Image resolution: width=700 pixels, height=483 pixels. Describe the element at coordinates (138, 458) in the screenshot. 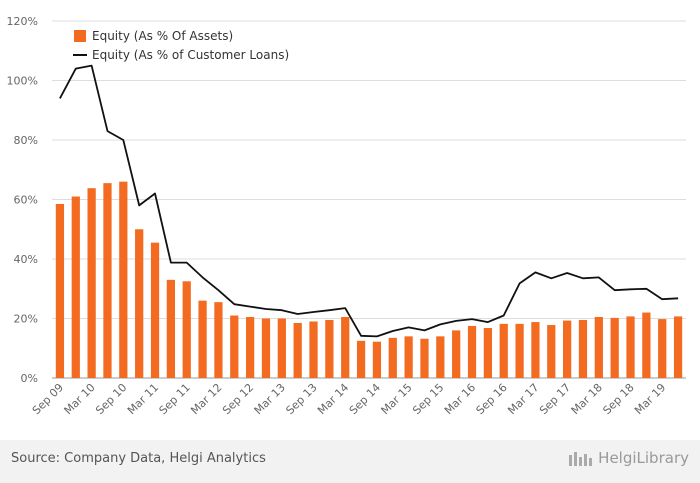

I see `source-text: Source: Company Data, Helgi Analytics` at that location.